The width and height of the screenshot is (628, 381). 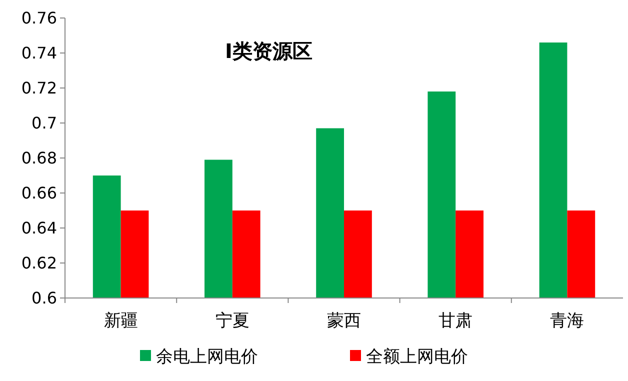 I want to click on y-tick-label: 0.64, so click(x=39, y=228).